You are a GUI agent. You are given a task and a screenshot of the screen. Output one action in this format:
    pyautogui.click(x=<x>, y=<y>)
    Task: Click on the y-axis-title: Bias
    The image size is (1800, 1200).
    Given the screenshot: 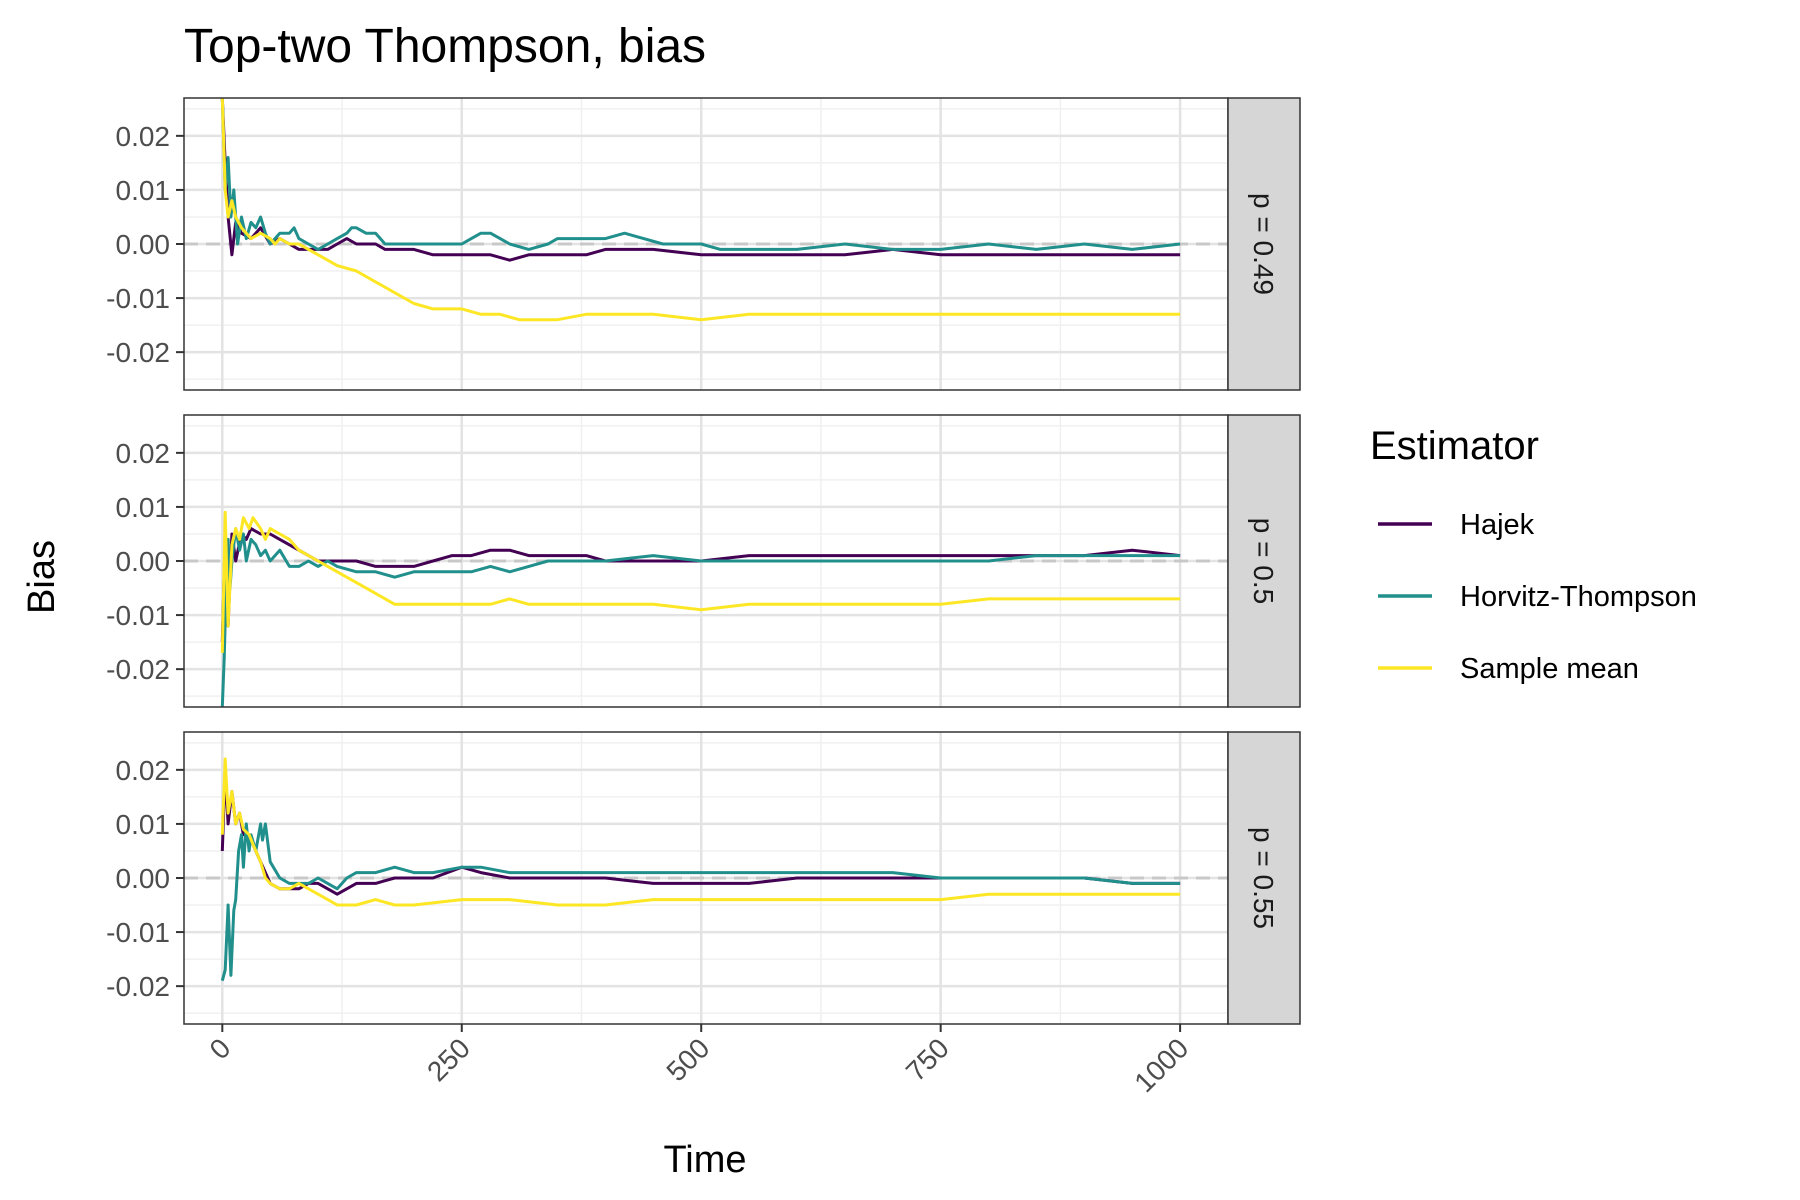 What is the action you would take?
    pyautogui.click(x=42, y=577)
    